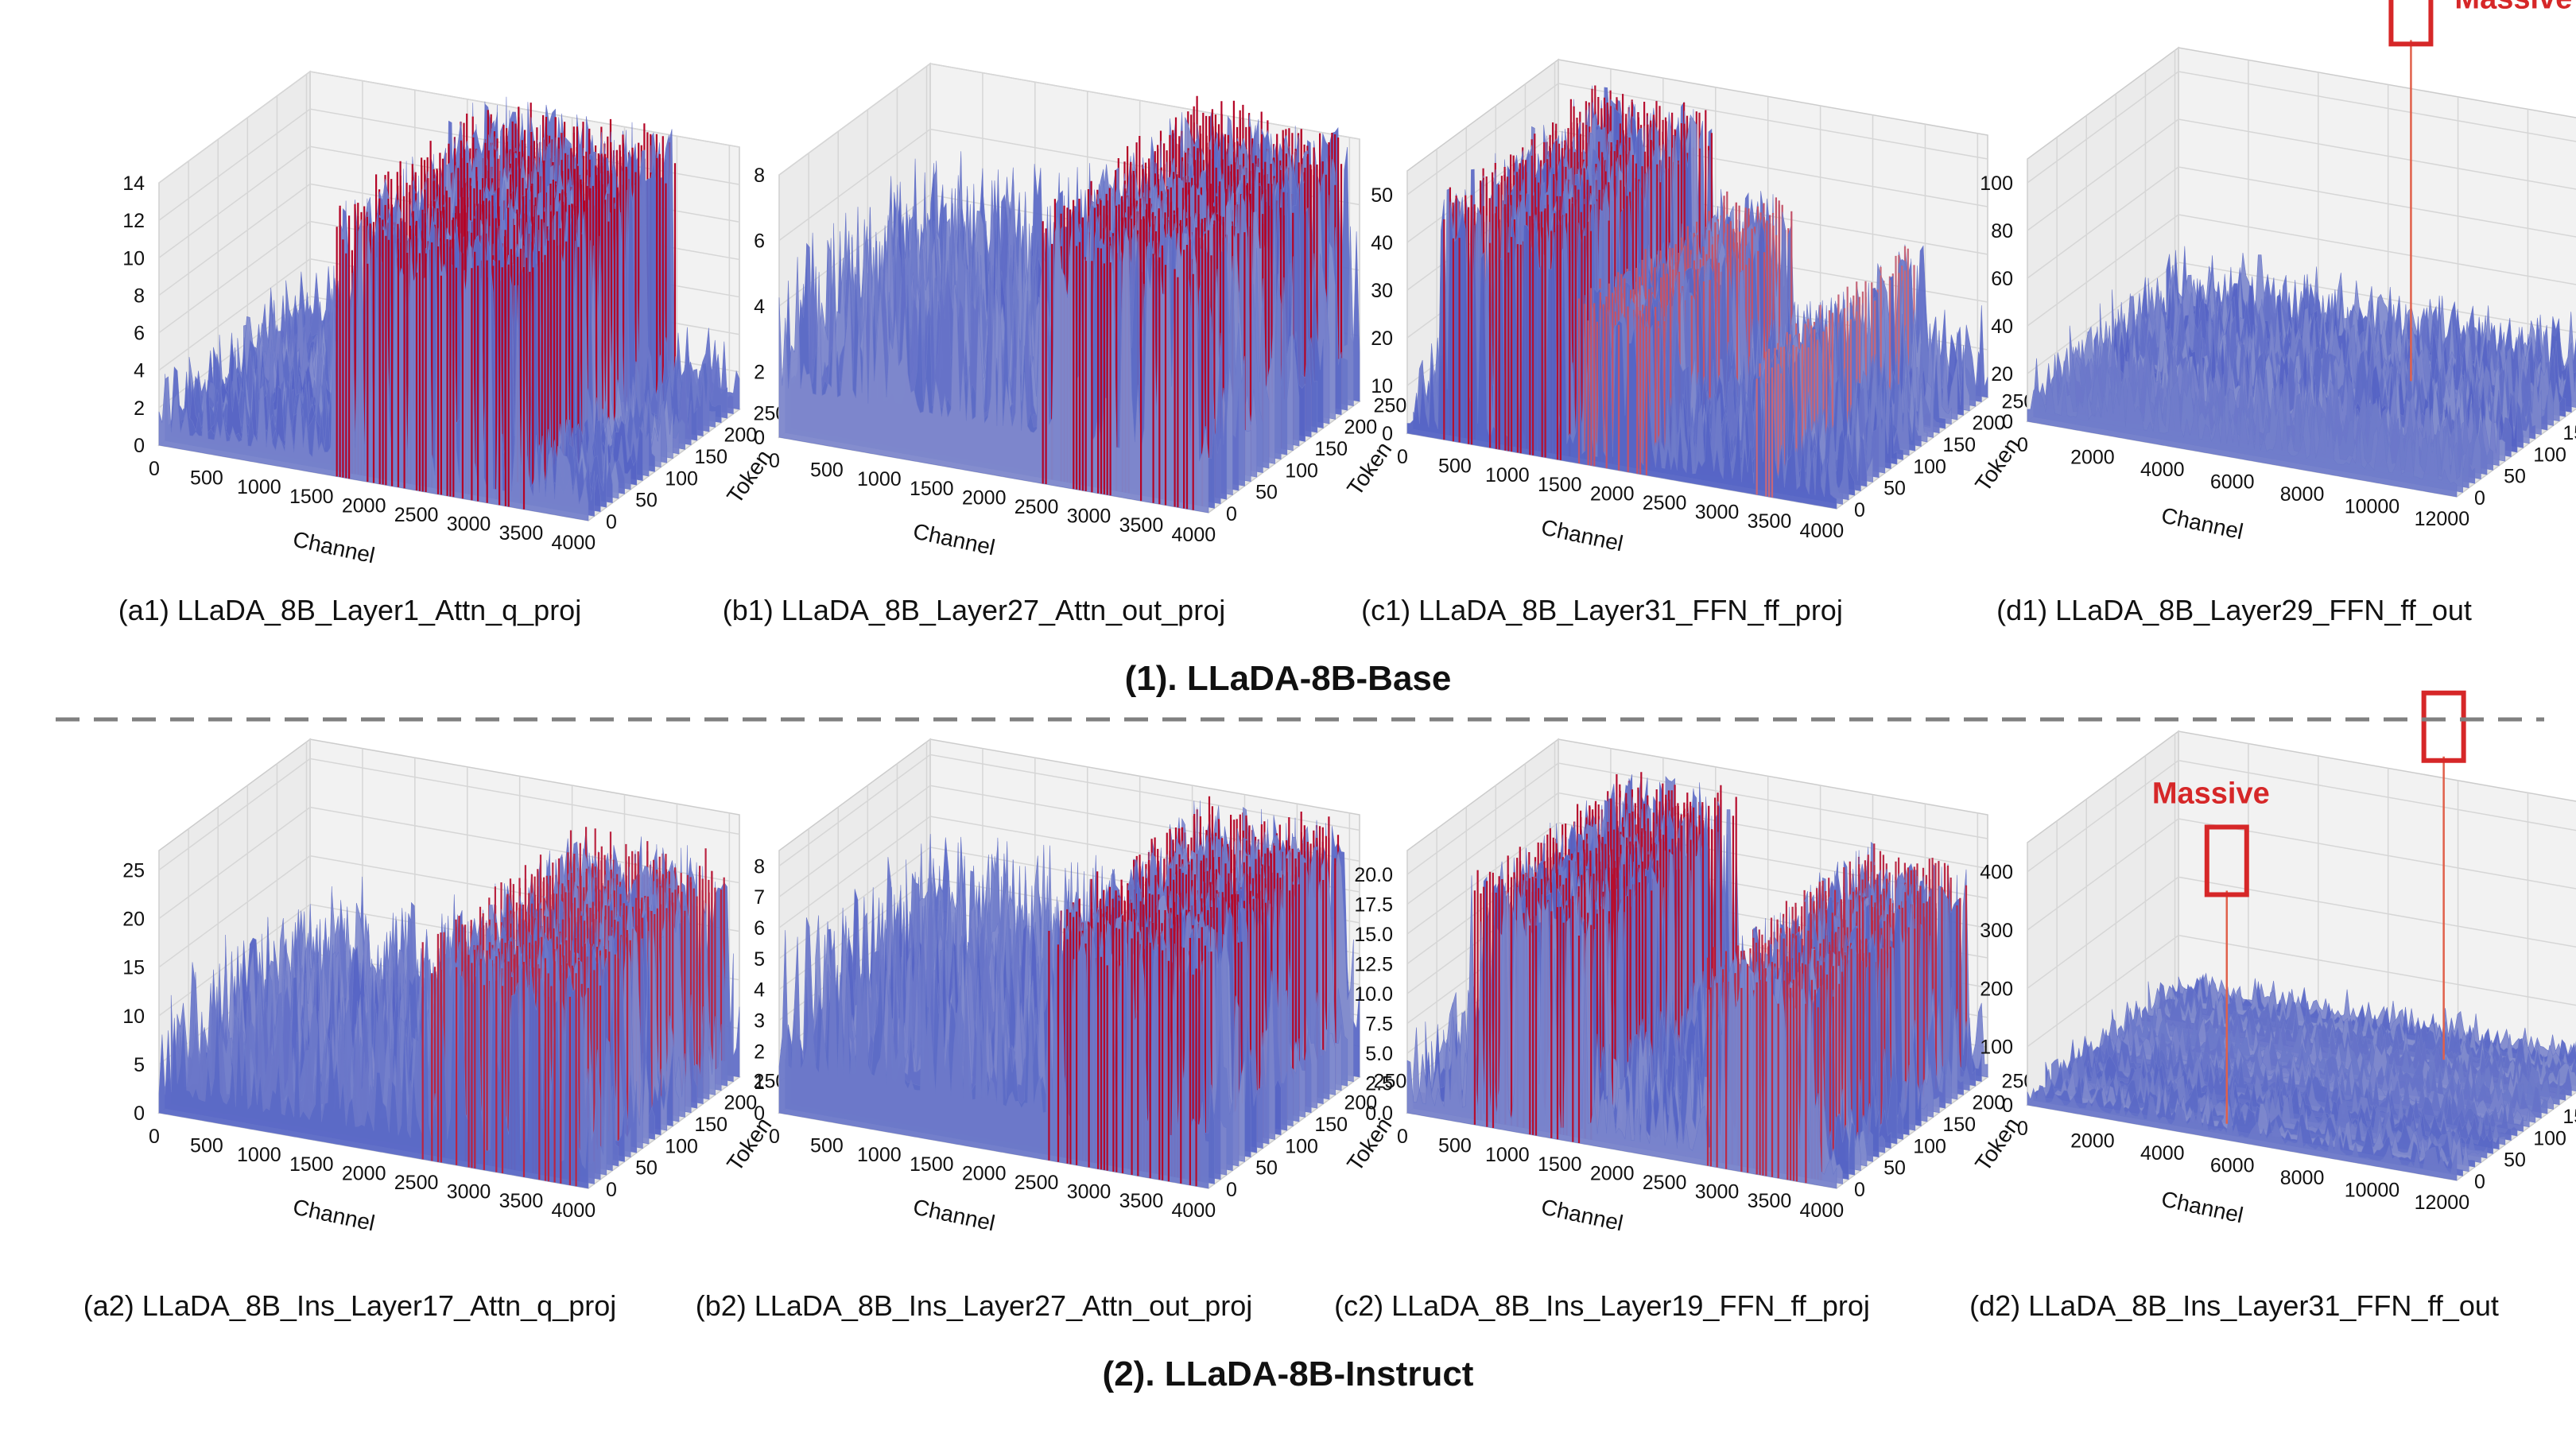 The width and height of the screenshot is (2576, 1434). What do you see at coordinates (1382, 338) in the screenshot?
I see `z-tick-label: 20` at bounding box center [1382, 338].